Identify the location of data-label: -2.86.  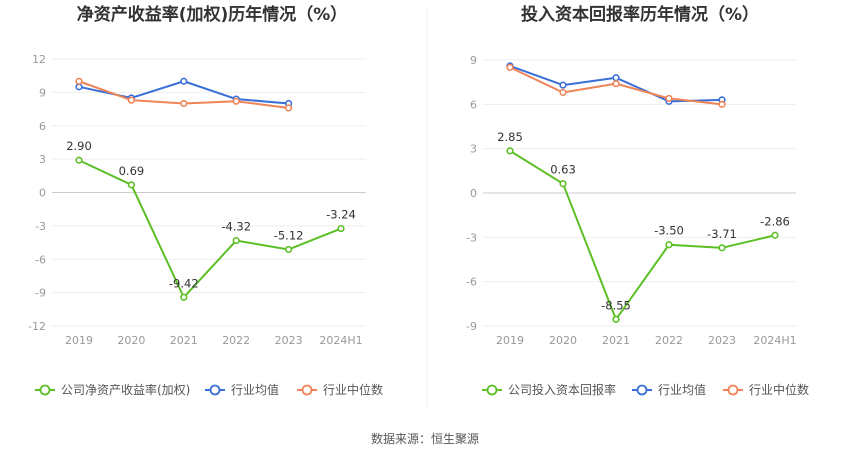
(775, 221).